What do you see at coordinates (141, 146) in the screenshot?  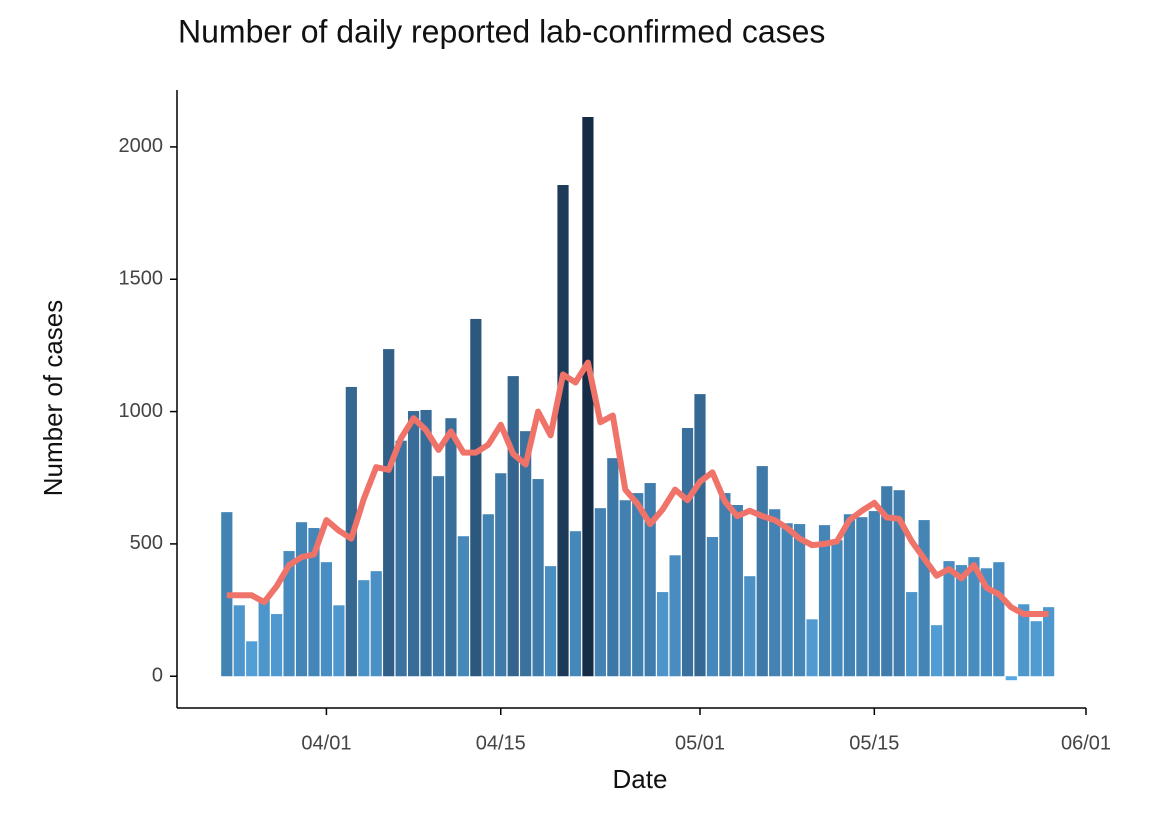 I see `y-tick-label: 2000` at bounding box center [141, 146].